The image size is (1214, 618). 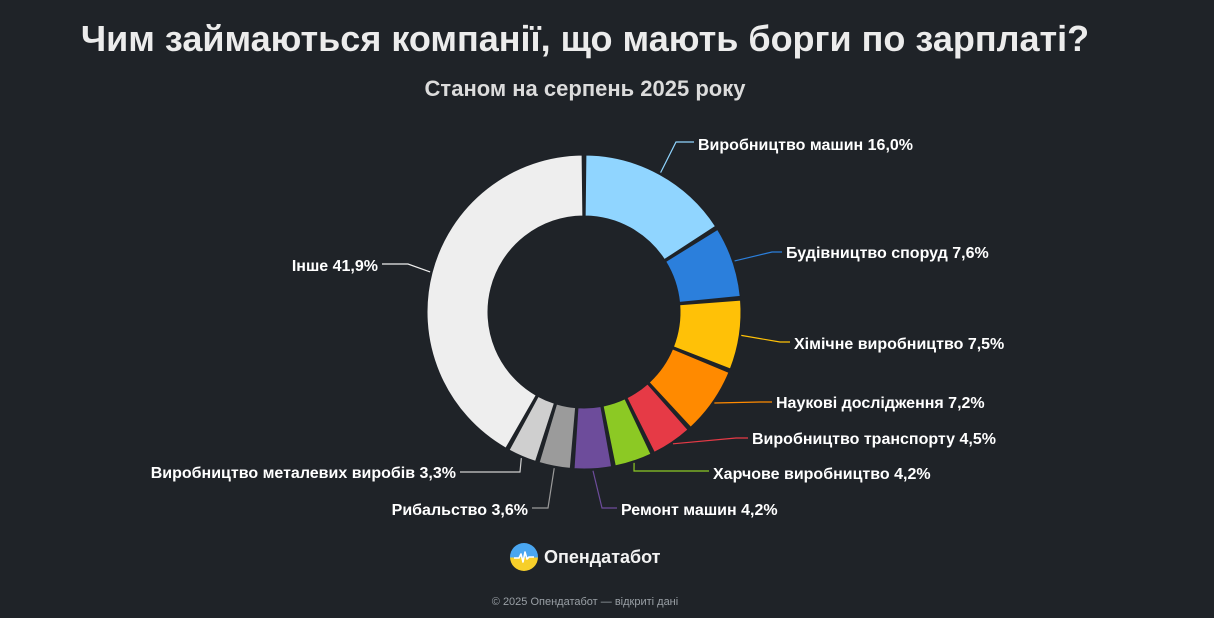 I want to click on slice-label-6: Харчове виробництво 4,2%, so click(x=822, y=474).